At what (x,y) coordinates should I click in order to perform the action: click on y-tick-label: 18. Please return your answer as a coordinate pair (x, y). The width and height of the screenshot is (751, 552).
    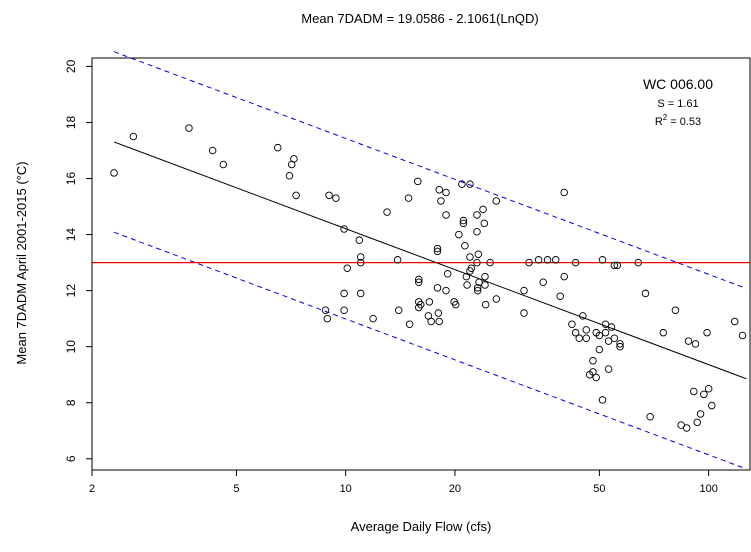
    Looking at the image, I should click on (71, 122).